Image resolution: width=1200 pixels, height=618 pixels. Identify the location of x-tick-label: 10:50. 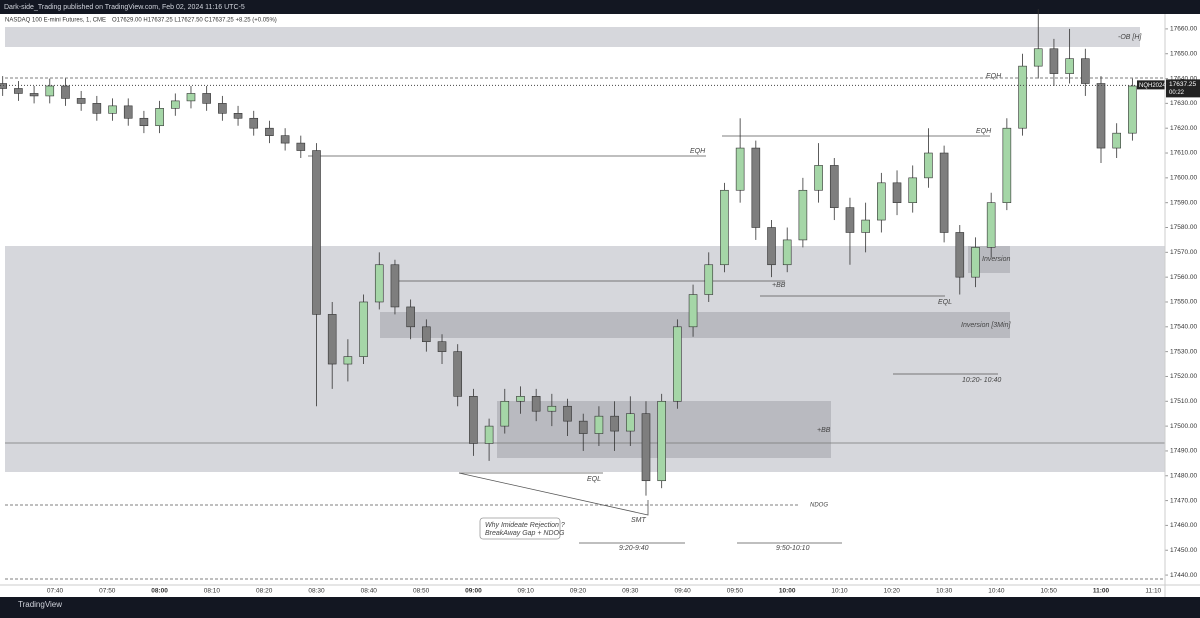
(1049, 591).